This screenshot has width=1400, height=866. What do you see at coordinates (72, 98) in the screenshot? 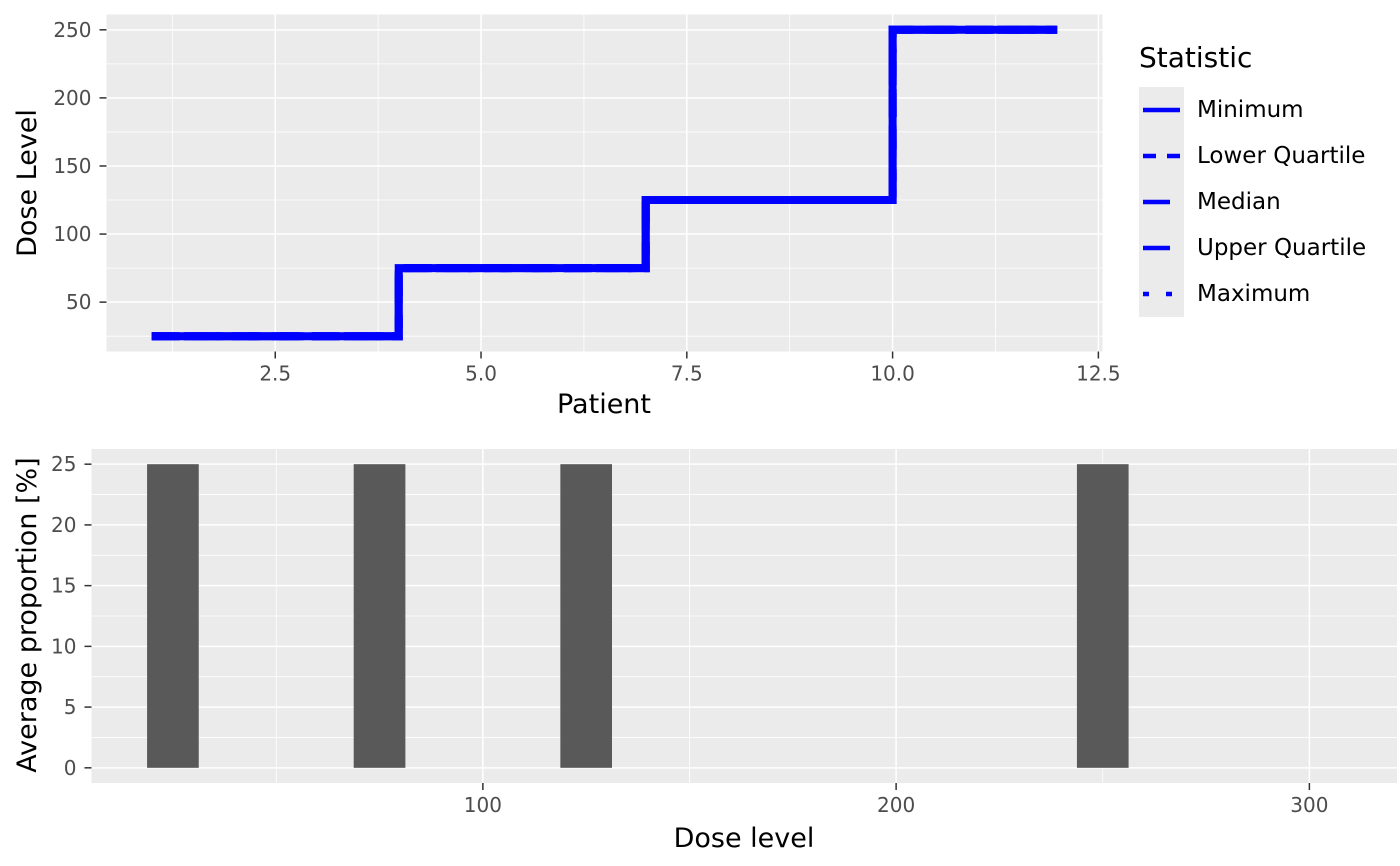
I see `y-tick-label: 200` at bounding box center [72, 98].